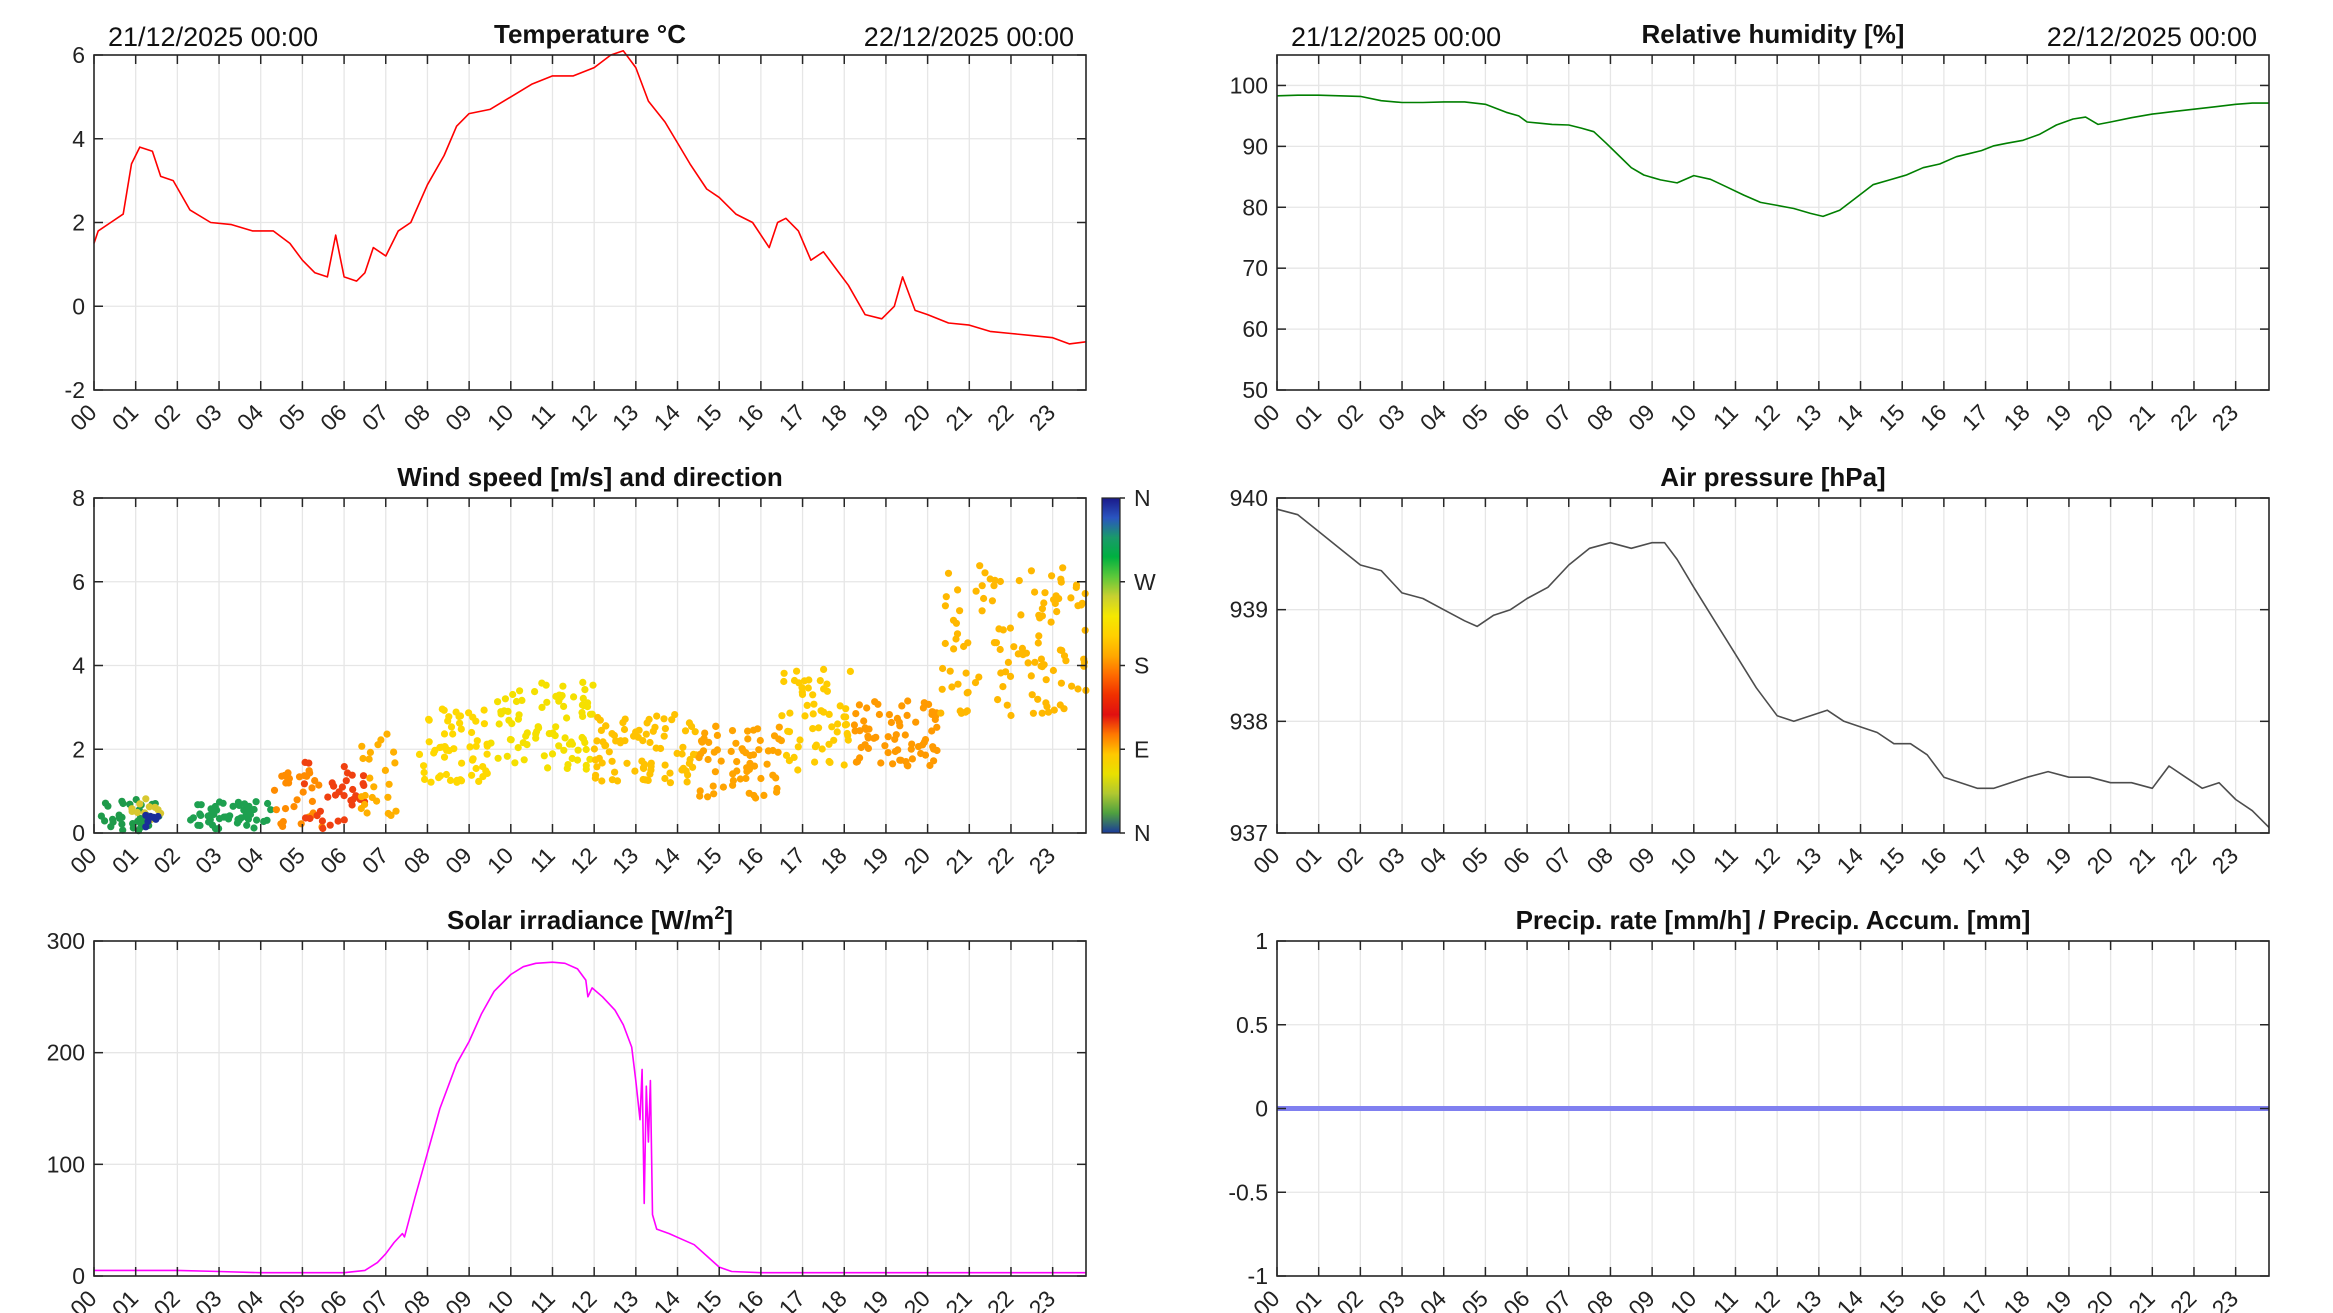 The width and height of the screenshot is (2333, 1313). What do you see at coordinates (1772, 156) in the screenshot?
I see `humidity-series-line` at bounding box center [1772, 156].